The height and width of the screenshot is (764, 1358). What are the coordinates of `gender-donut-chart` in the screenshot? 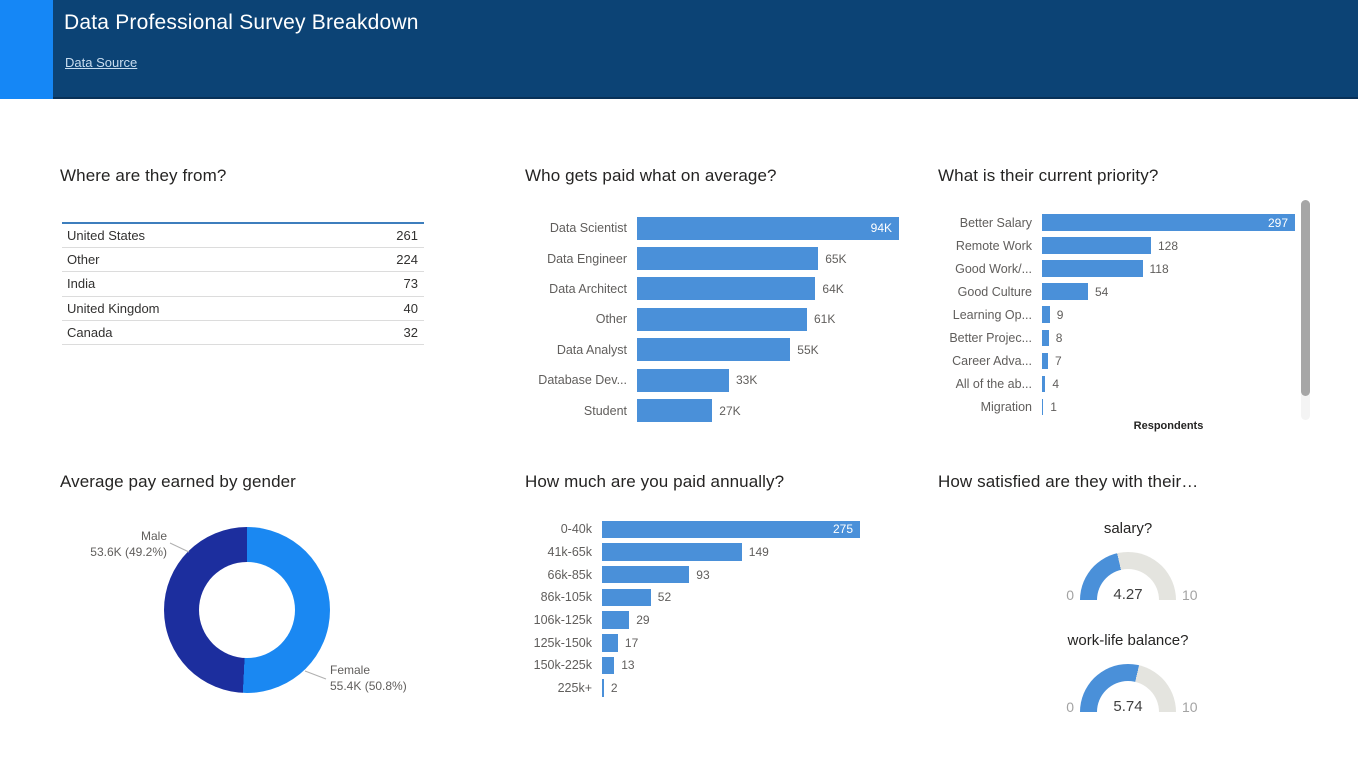 It's located at (247, 610).